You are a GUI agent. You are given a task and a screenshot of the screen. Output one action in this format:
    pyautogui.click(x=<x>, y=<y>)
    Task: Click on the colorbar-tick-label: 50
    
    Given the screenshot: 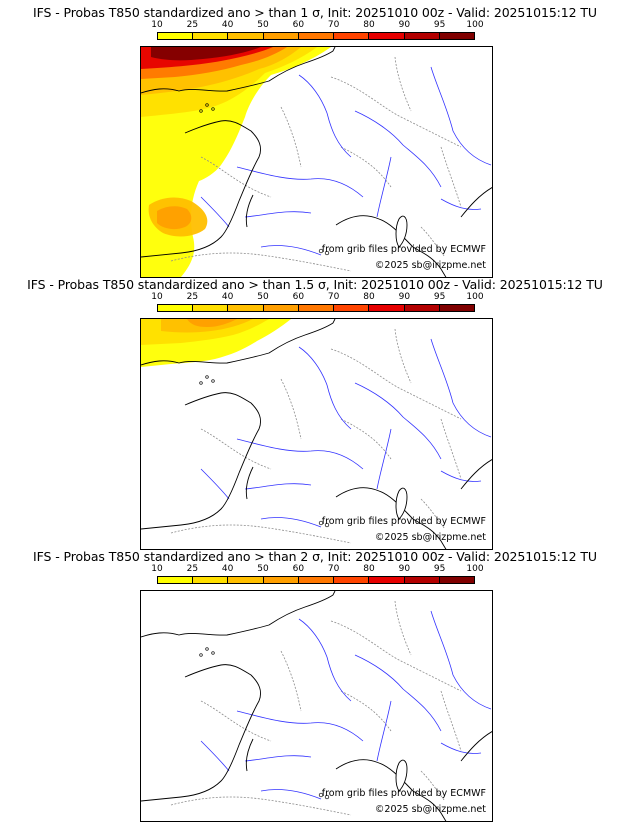 What is the action you would take?
    pyautogui.click(x=263, y=569)
    